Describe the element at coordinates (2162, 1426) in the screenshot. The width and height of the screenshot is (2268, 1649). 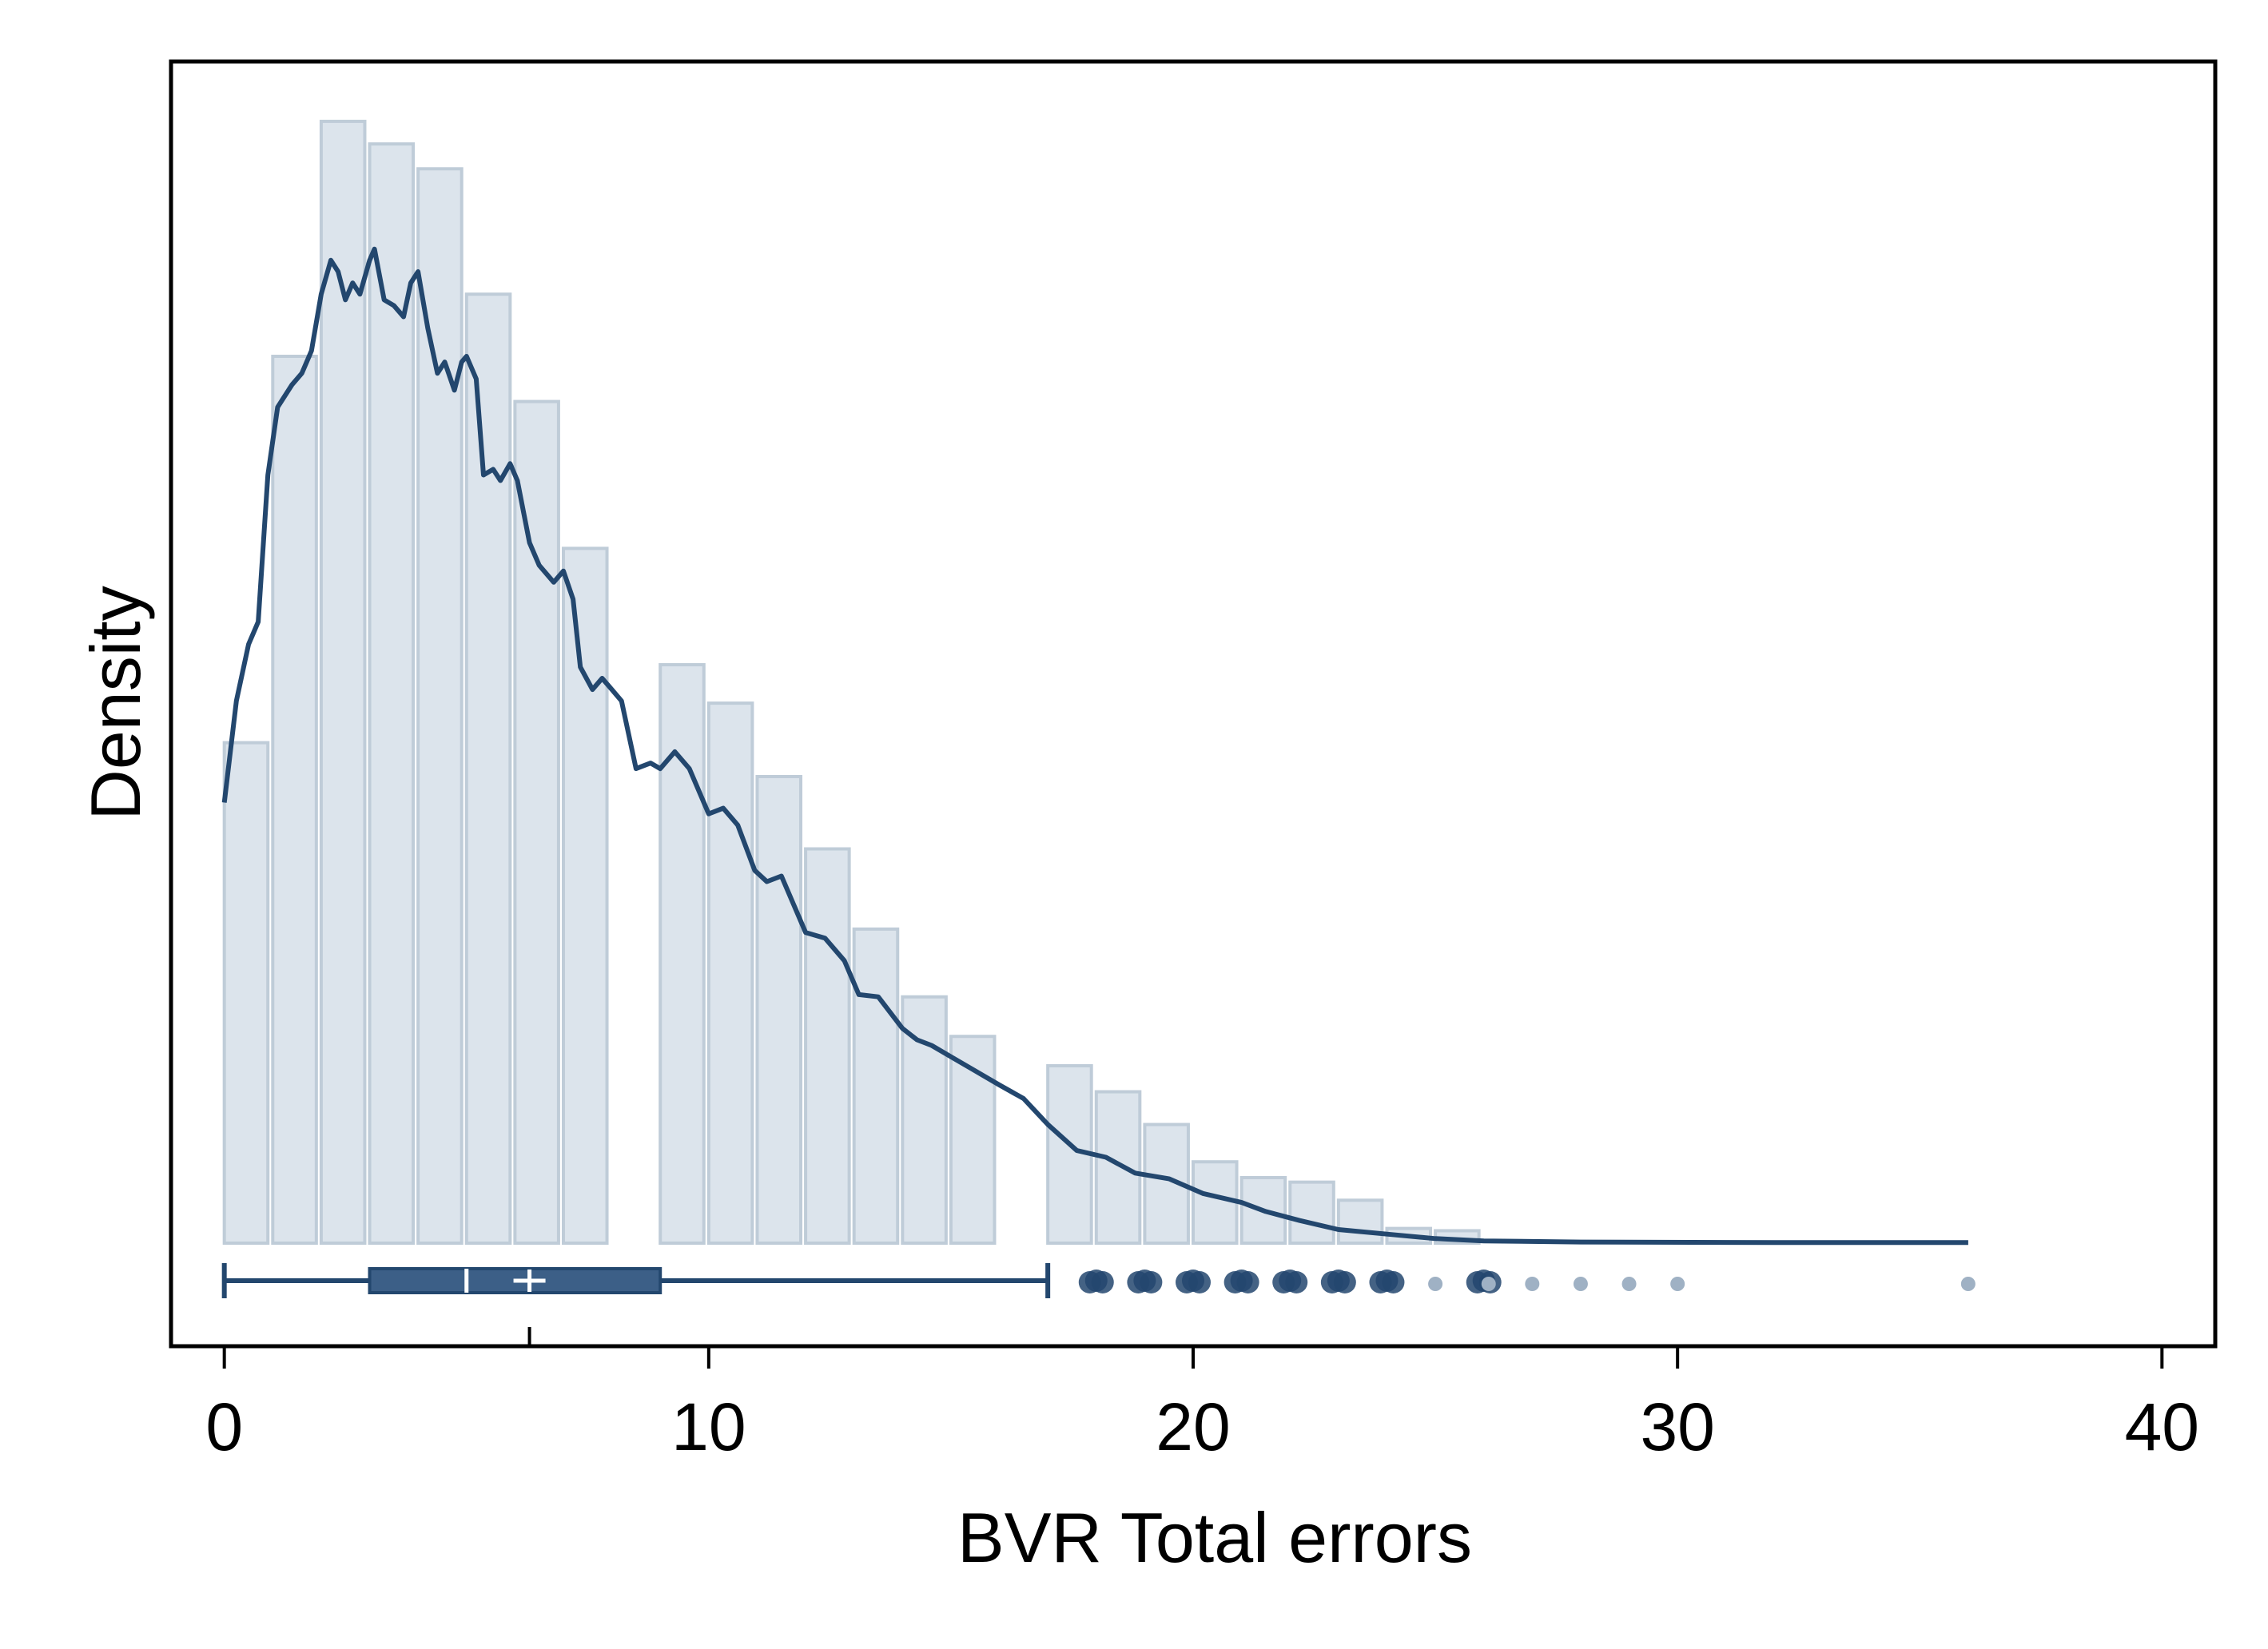
I see `x-tick-label: 40` at that location.